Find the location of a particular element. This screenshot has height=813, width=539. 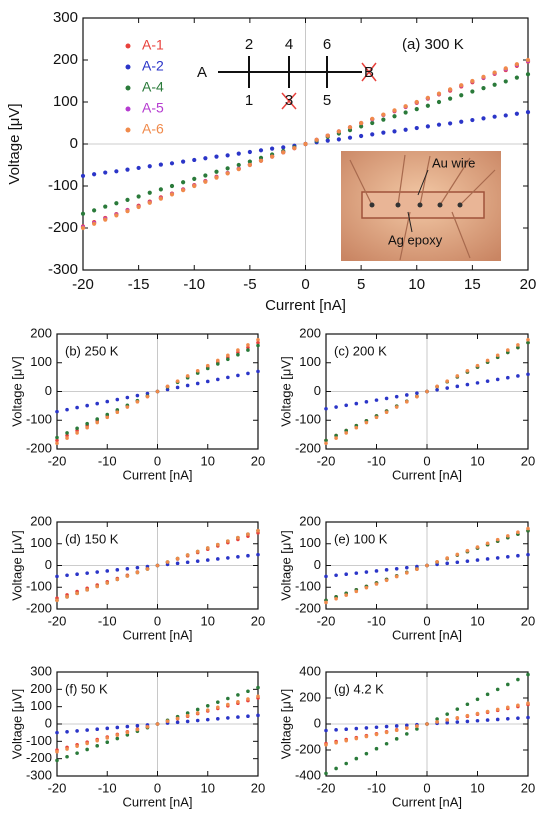

panel-title: (d) 150 K is located at coordinates (92, 538).